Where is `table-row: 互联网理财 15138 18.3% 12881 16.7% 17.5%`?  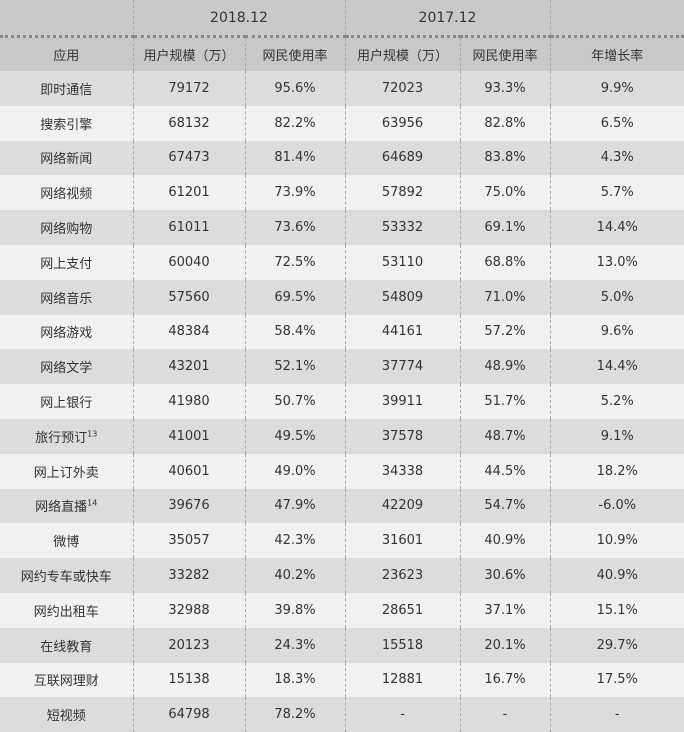 table-row: 互联网理财 15138 18.3% 12881 16.7% 17.5% is located at coordinates (342, 680).